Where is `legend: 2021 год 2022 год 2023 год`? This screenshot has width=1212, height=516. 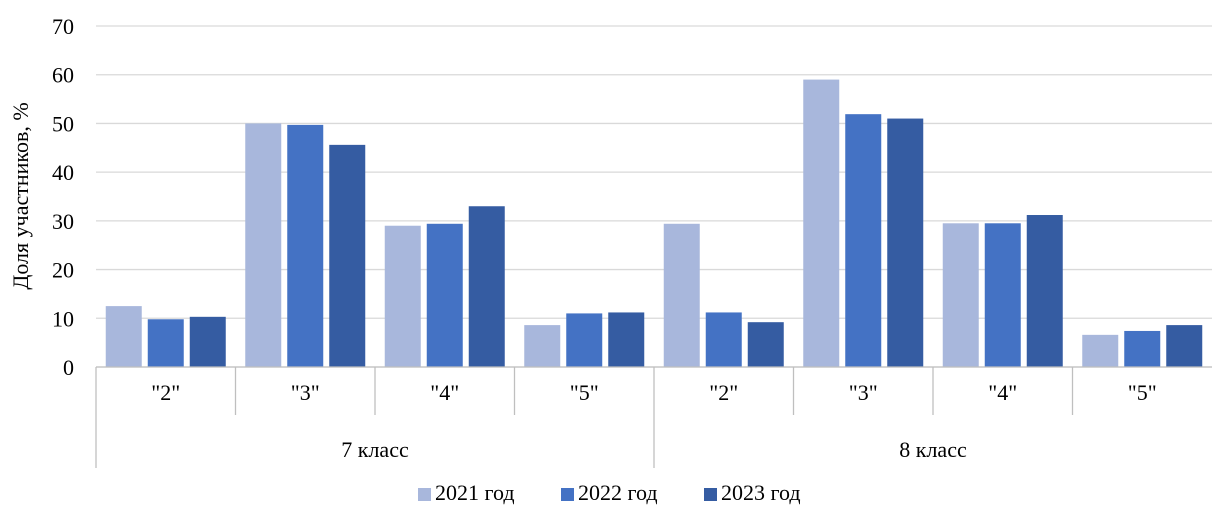
legend: 2021 год 2022 год 2023 год is located at coordinates (609, 492).